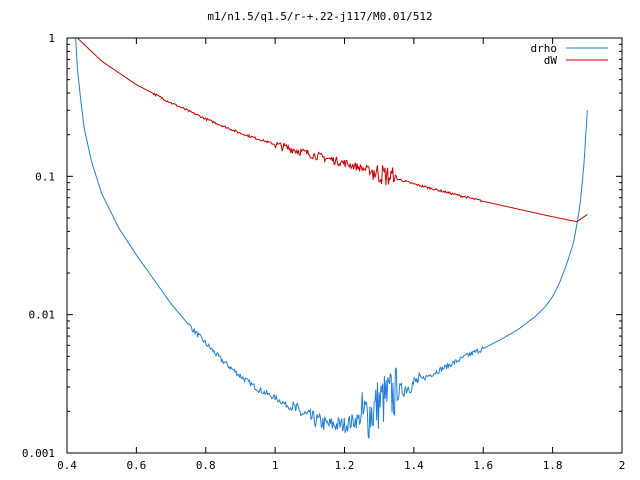 This screenshot has width=640, height=480. Describe the element at coordinates (136, 465) in the screenshot. I see `x-tick-label: 0.6` at that location.